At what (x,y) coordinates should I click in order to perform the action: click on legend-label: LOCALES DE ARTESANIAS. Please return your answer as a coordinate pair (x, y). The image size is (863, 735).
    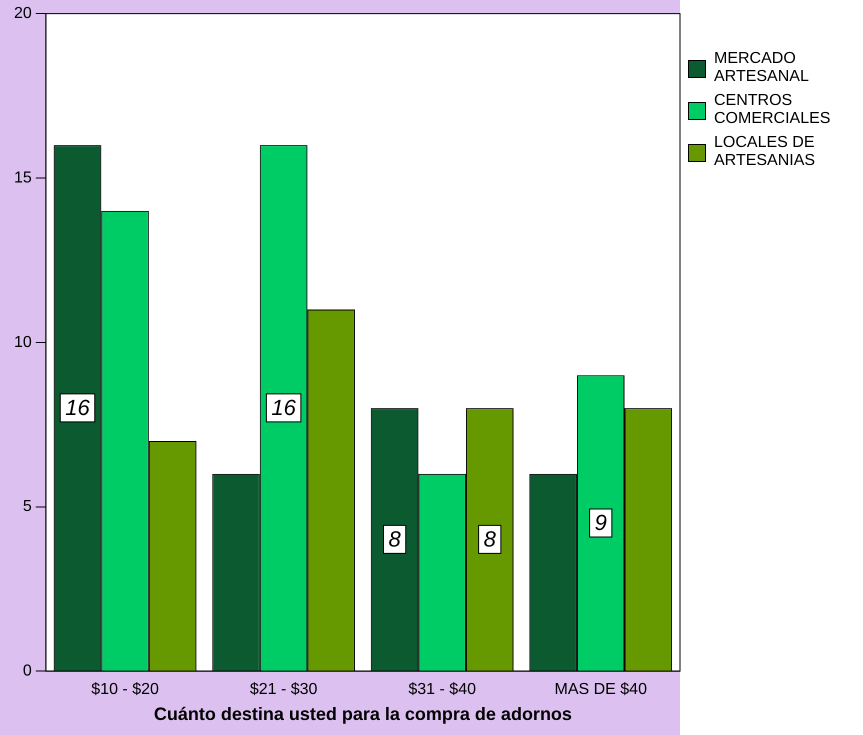
    Looking at the image, I should click on (765, 152).